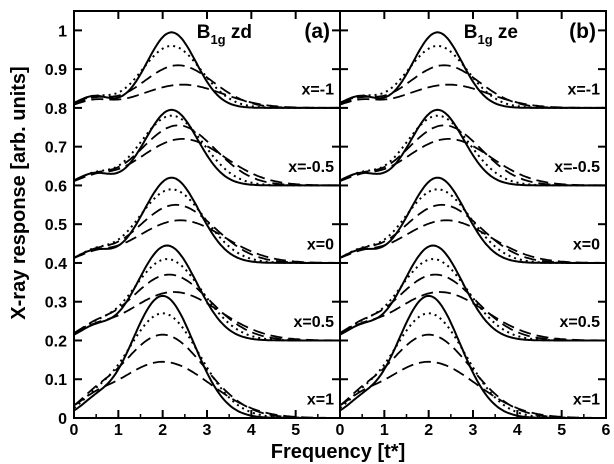 The width and height of the screenshot is (614, 464). I want to click on y-tick-label: 0.5, so click(56, 225).